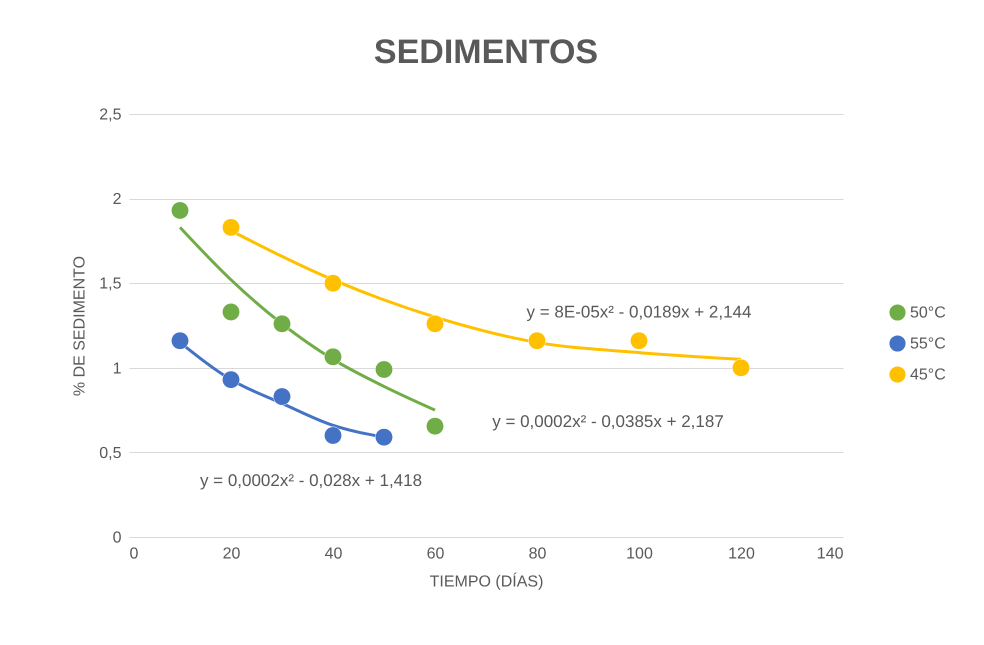 The image size is (984, 645). What do you see at coordinates (537, 554) in the screenshot?
I see `x-tick-label: 80` at bounding box center [537, 554].